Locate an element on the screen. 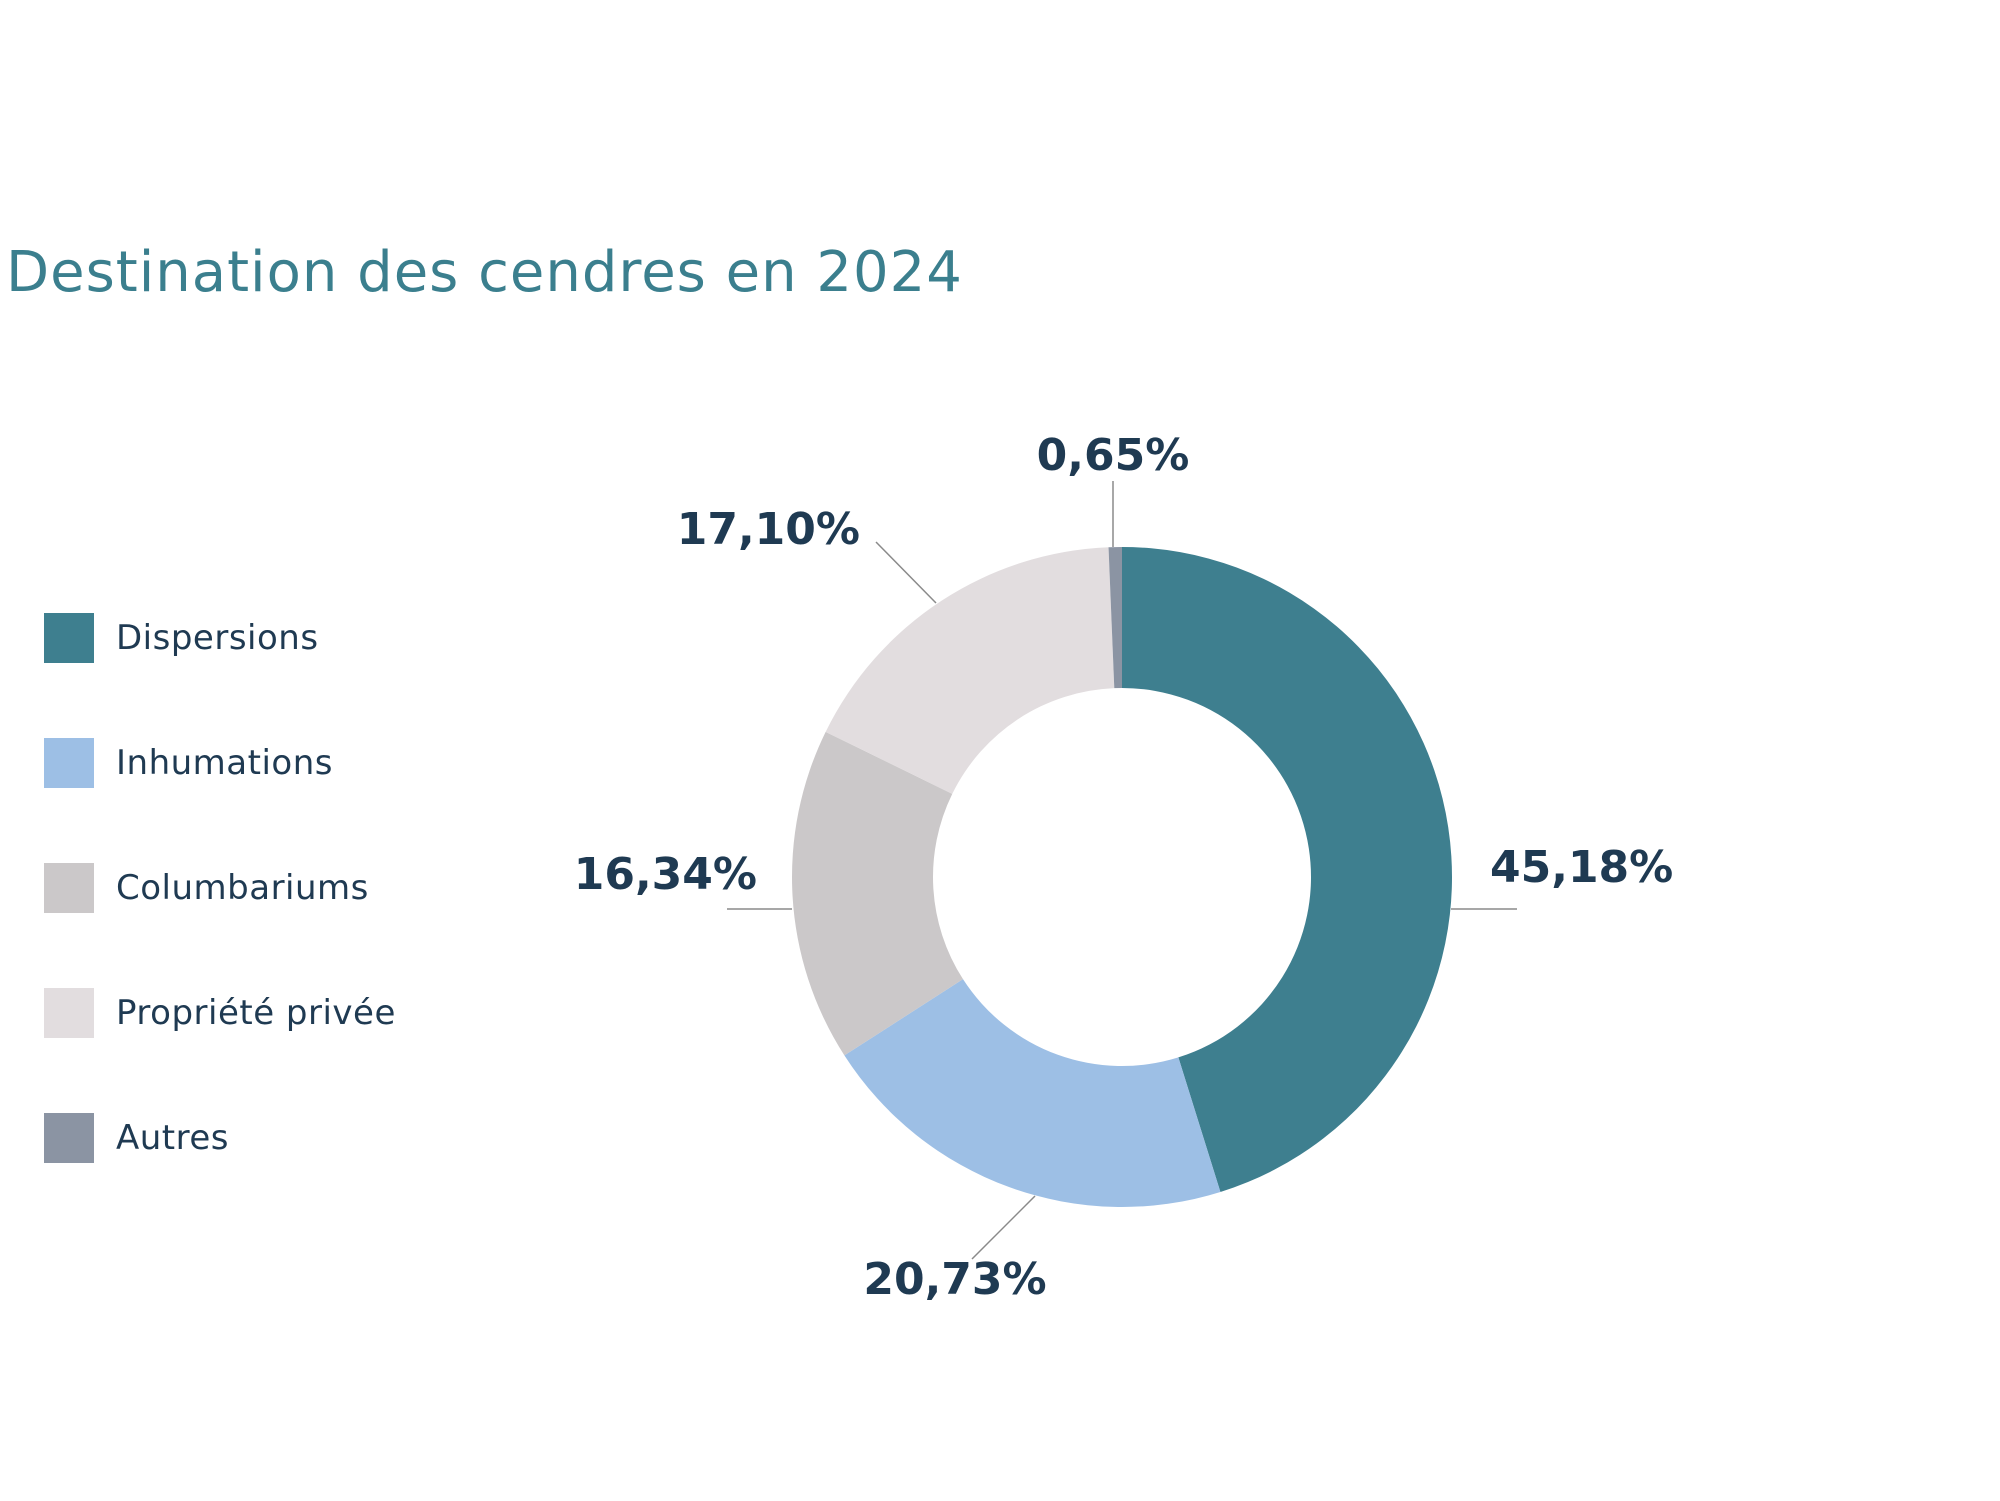 The image size is (2000, 1501). slice-autres is located at coordinates (1115, 618).